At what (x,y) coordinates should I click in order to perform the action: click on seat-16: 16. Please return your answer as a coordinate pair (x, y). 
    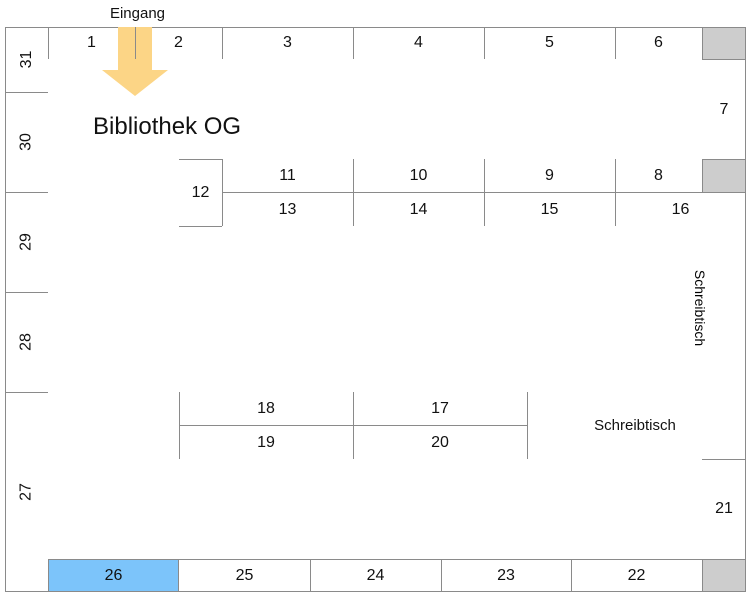
    Looking at the image, I should click on (680, 209).